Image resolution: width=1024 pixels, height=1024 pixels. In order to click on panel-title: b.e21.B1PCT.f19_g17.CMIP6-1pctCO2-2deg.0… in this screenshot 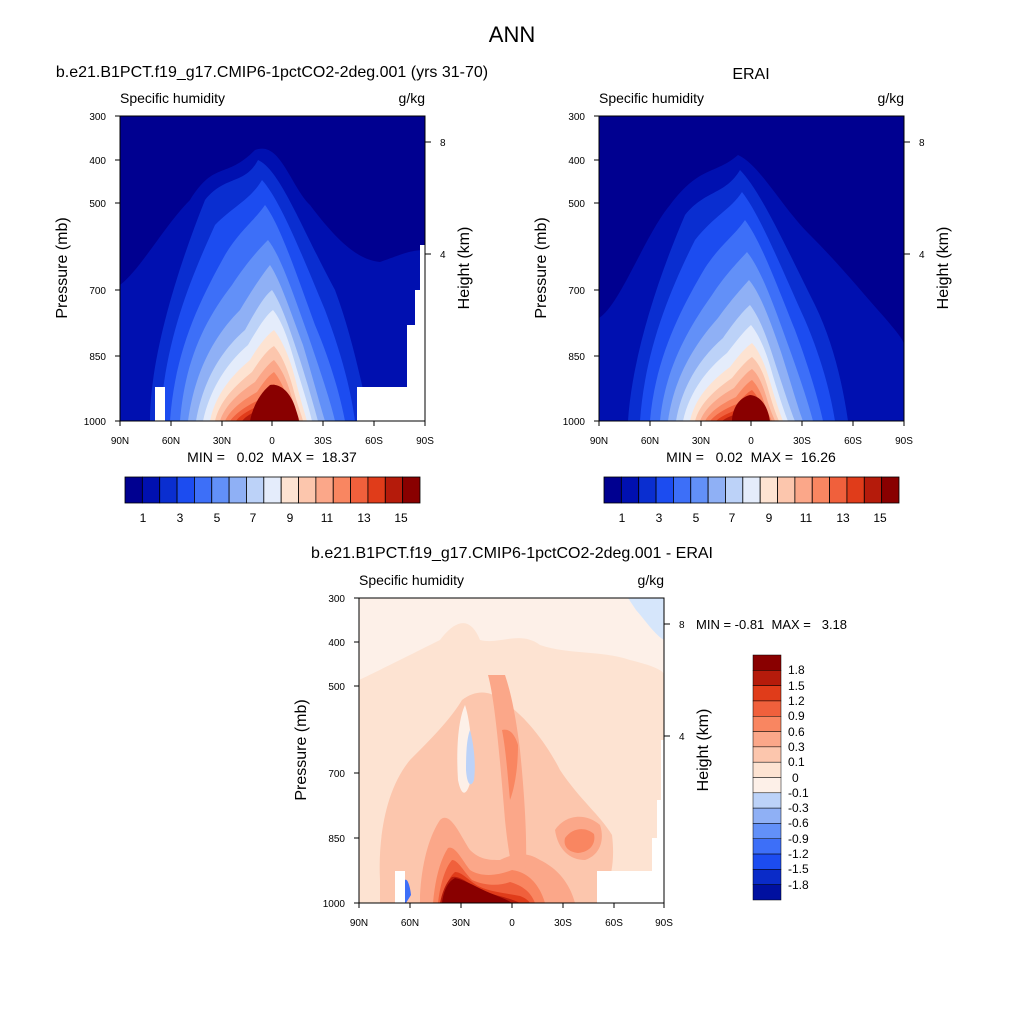, I will do `click(272, 72)`.